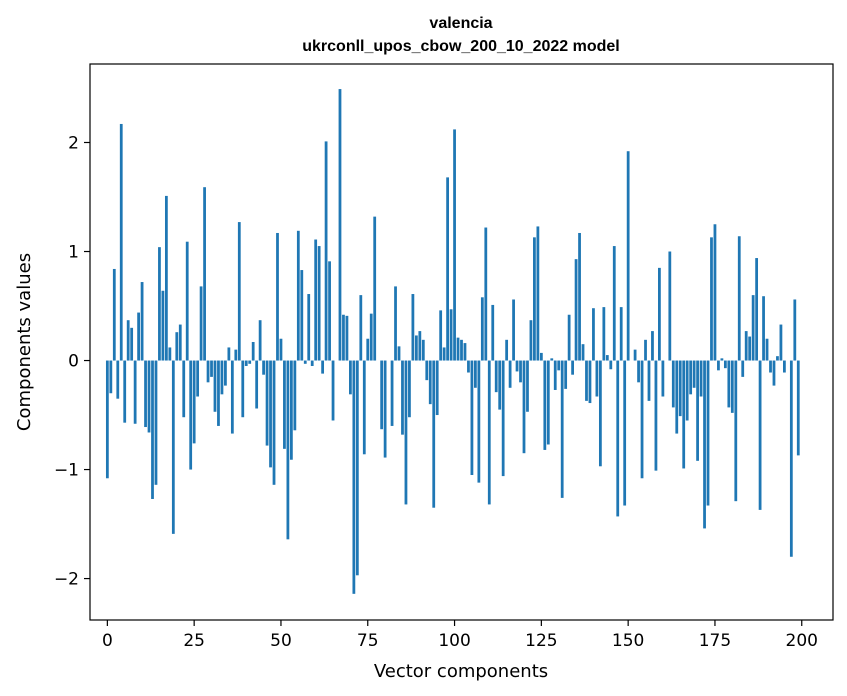  What do you see at coordinates (460, 46) in the screenshot?
I see `chart-subtitle: ukrconll_upos_cbow_200_10_2022 model` at bounding box center [460, 46].